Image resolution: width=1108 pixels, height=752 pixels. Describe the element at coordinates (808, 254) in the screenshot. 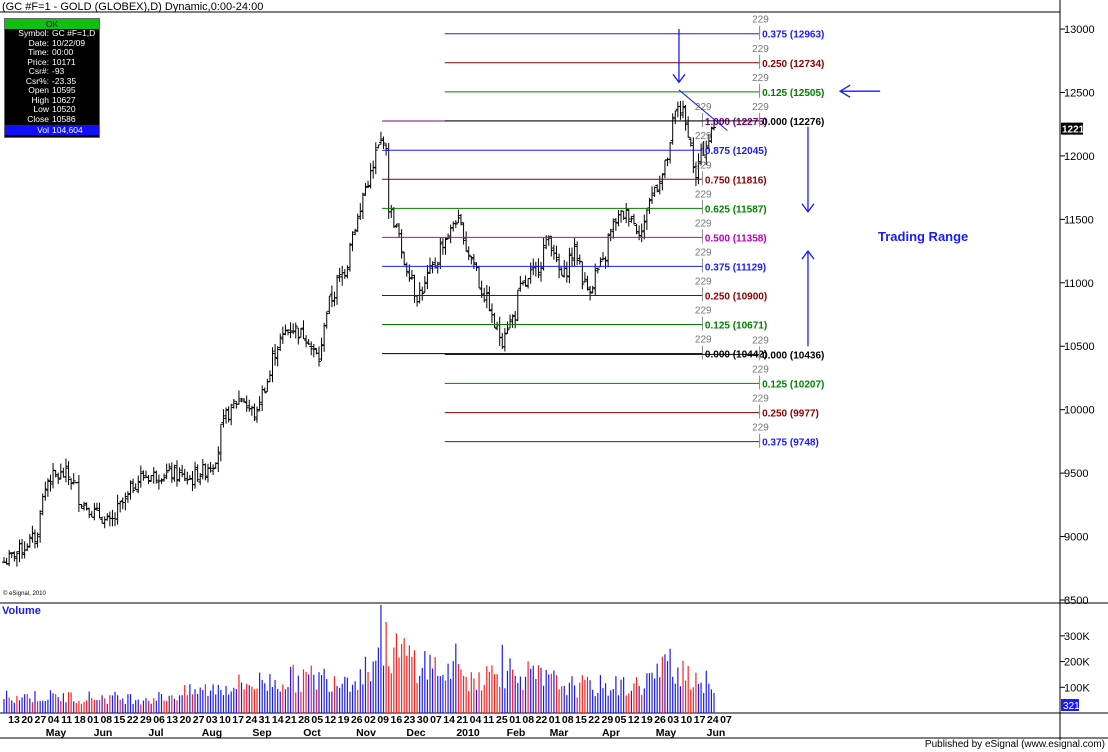

I see `range-arrow-up-head` at that location.